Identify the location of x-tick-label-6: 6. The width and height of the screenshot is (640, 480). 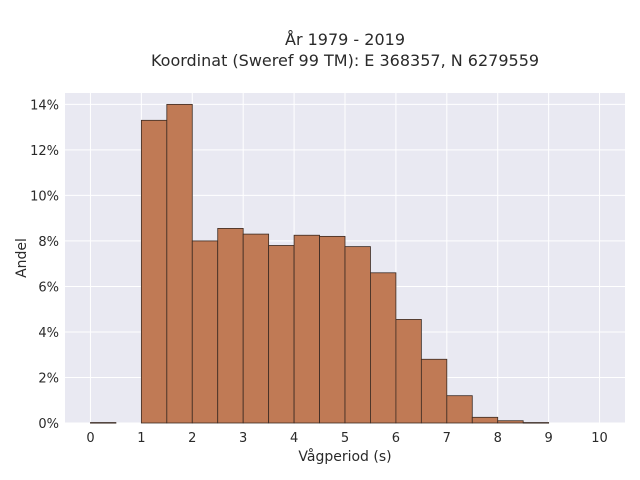
(396, 438).